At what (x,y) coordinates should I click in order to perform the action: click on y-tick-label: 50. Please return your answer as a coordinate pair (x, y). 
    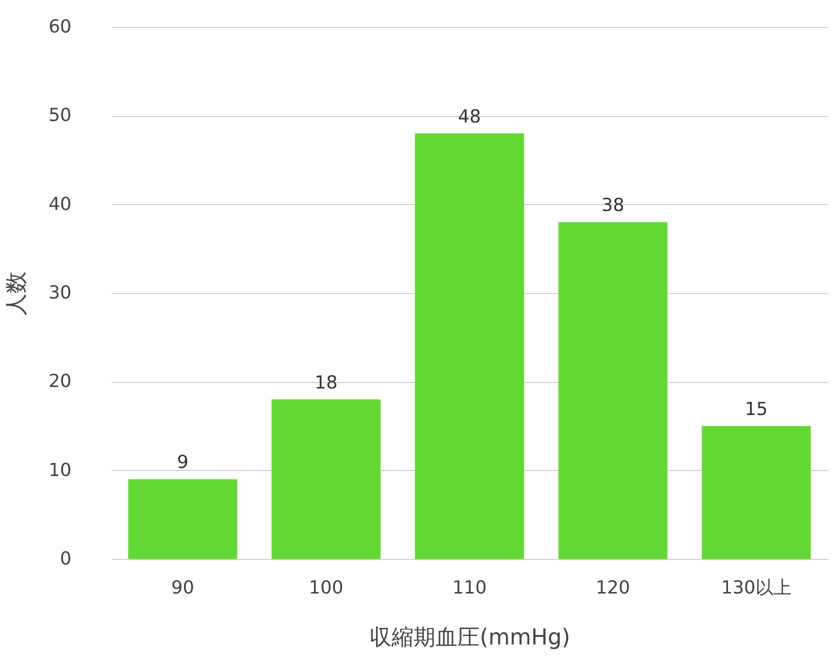
    Looking at the image, I should click on (60, 115).